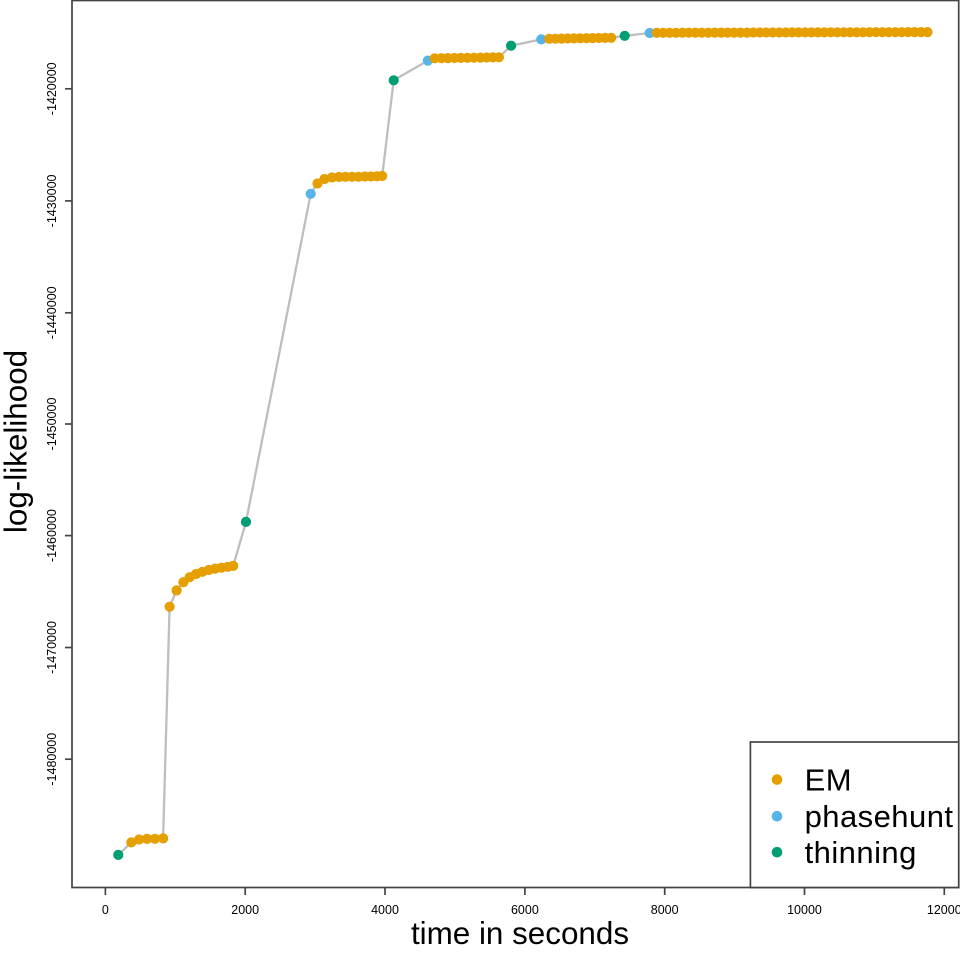 This screenshot has width=960, height=960. Describe the element at coordinates (52, 759) in the screenshot. I see `svg-text: -1480000` at that location.